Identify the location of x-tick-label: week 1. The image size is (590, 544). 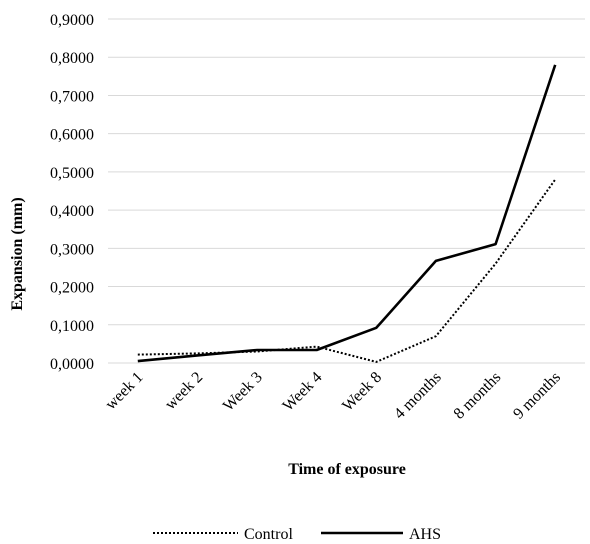
(124, 391).